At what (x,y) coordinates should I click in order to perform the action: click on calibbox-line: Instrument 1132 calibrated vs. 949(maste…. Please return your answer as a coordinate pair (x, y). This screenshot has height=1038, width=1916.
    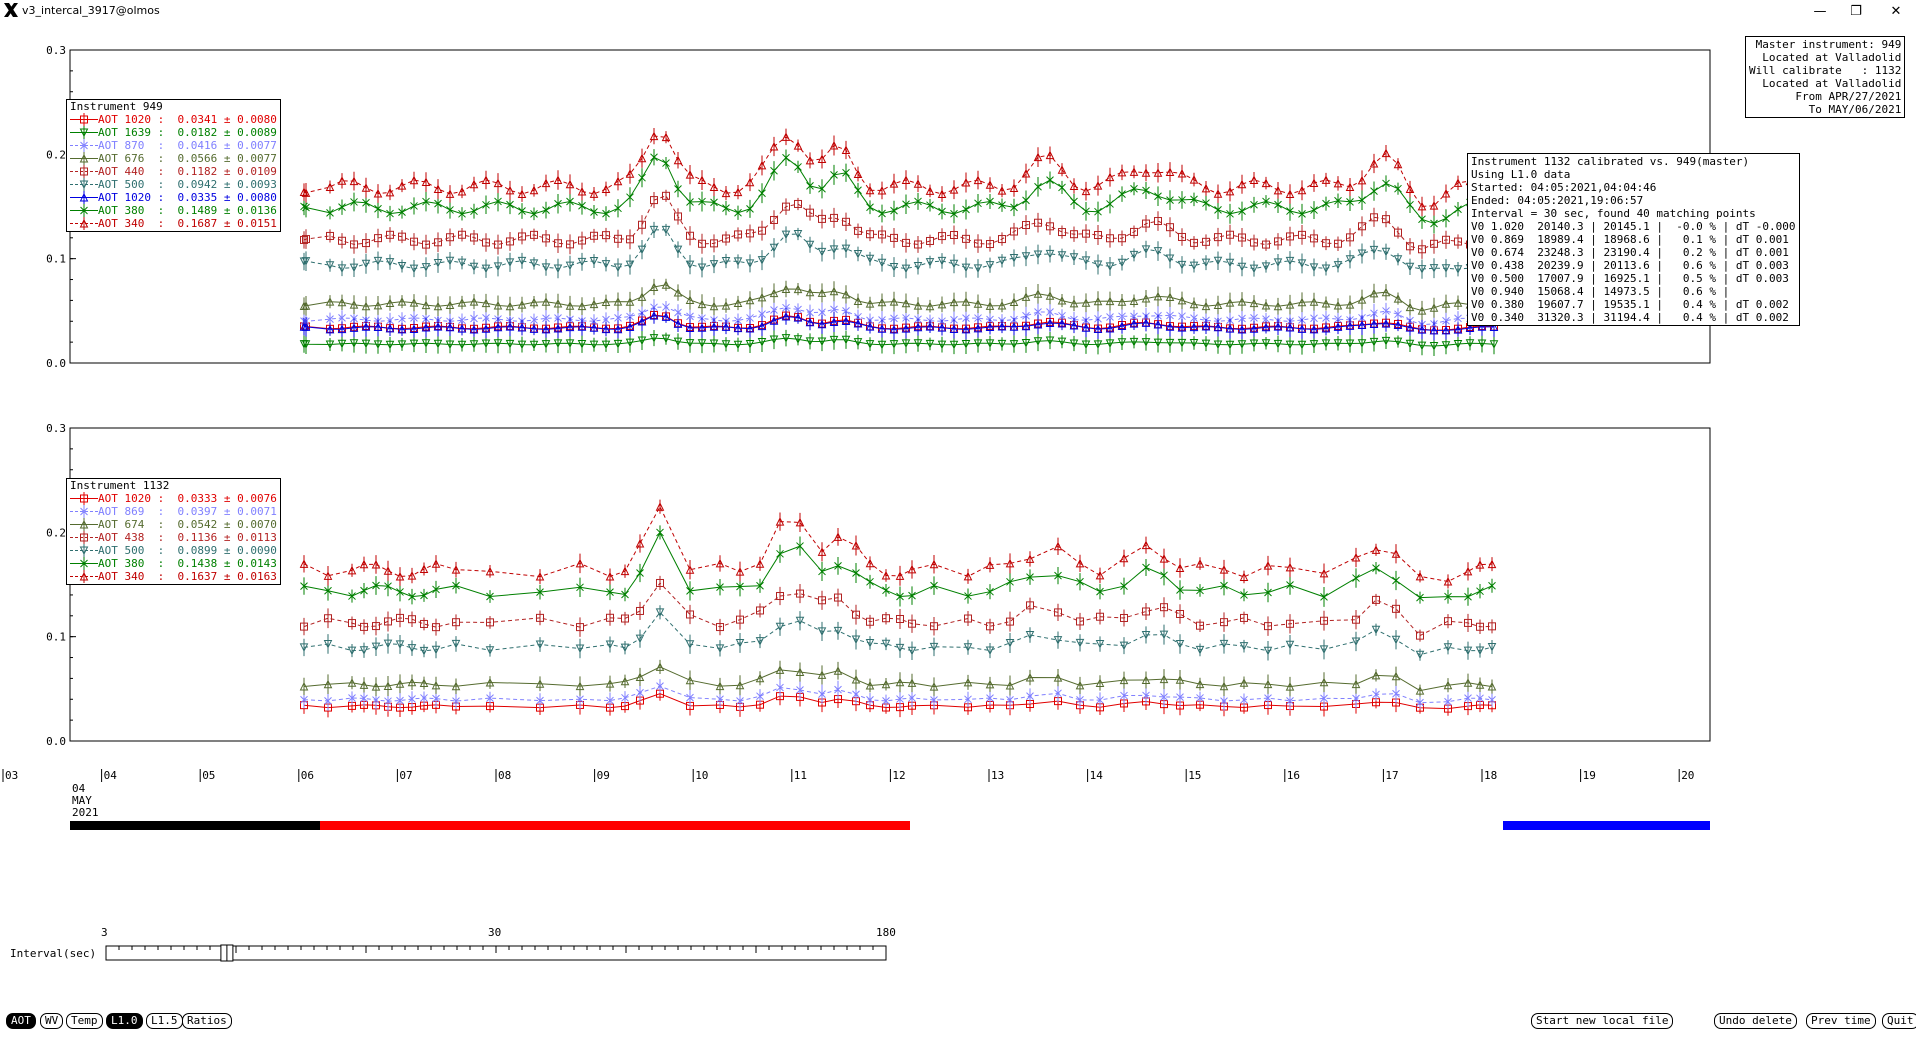
    Looking at the image, I should click on (1610, 161).